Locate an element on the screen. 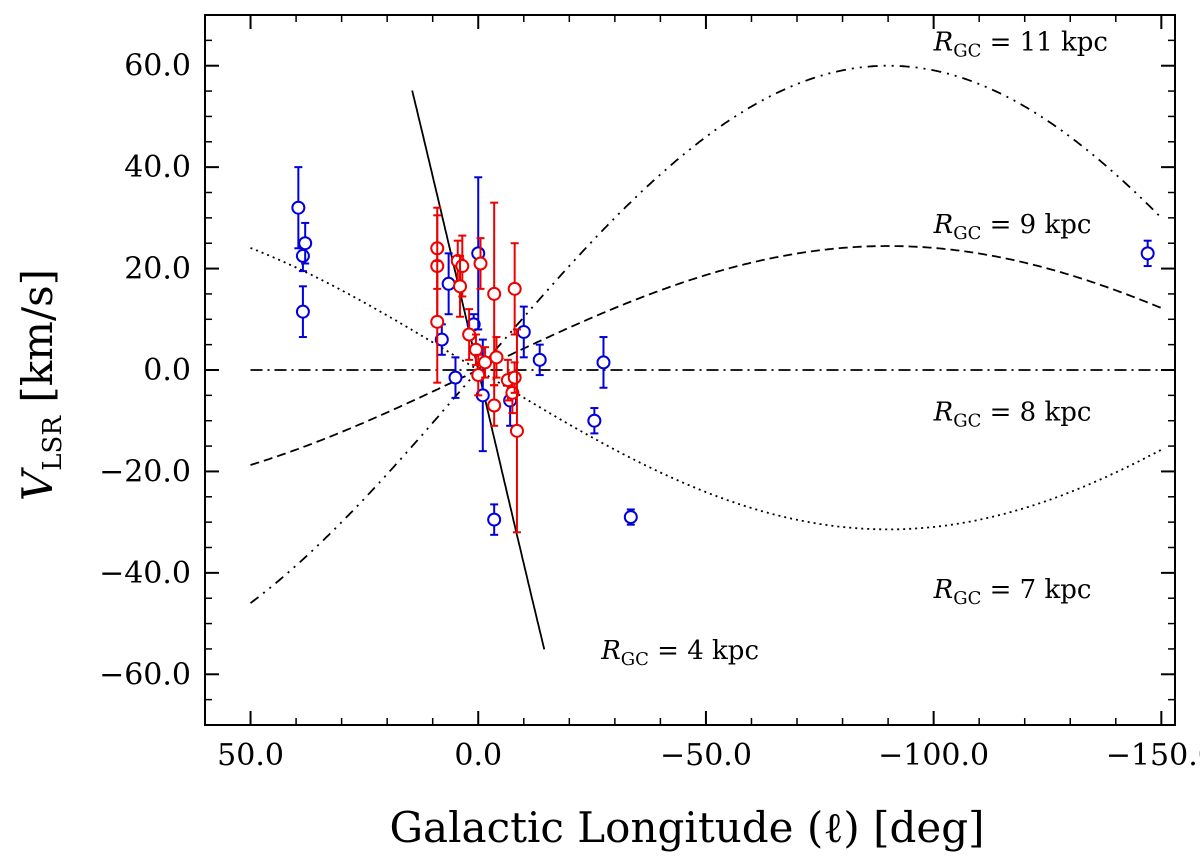 The height and width of the screenshot is (860, 1200). x-tick-label: 0.0 is located at coordinates (478, 755).